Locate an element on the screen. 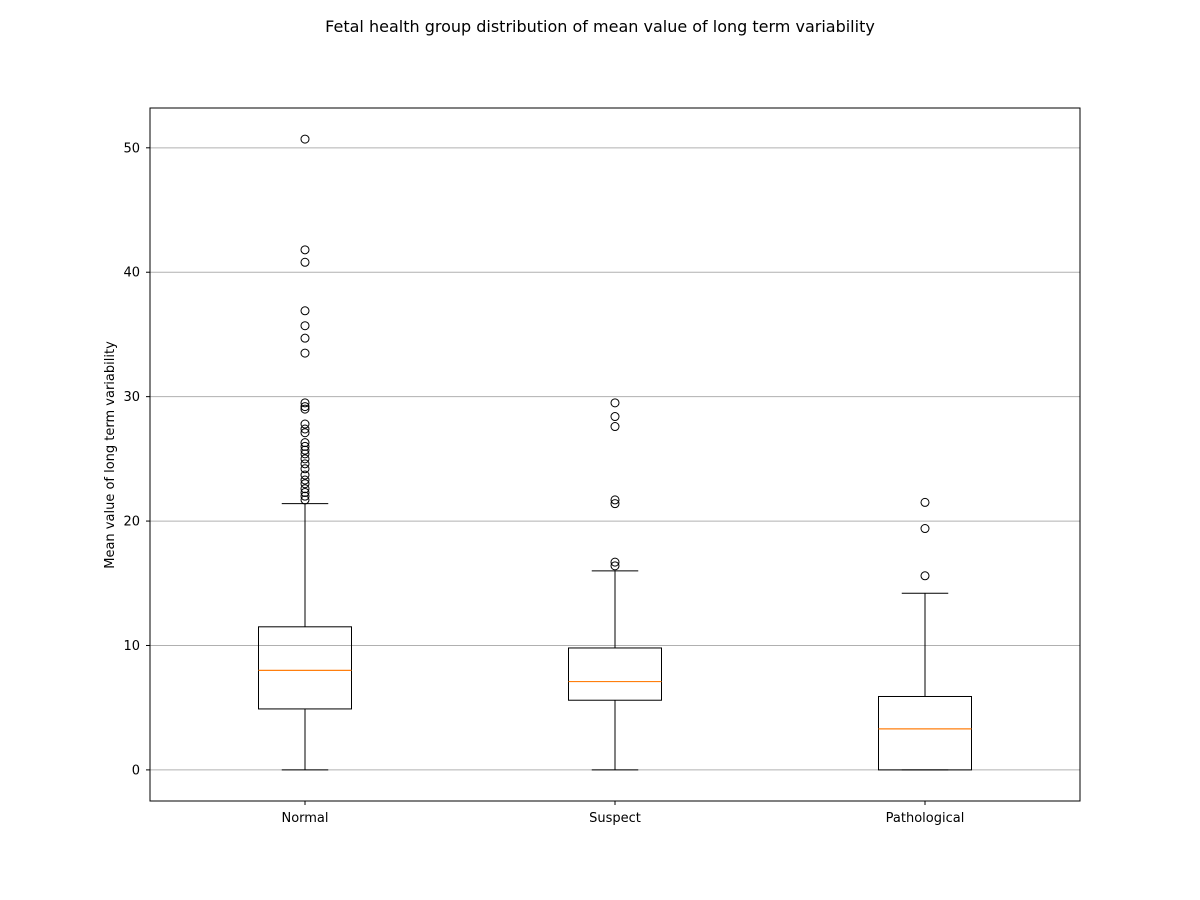  y-tick-label: 50 is located at coordinates (131, 148).